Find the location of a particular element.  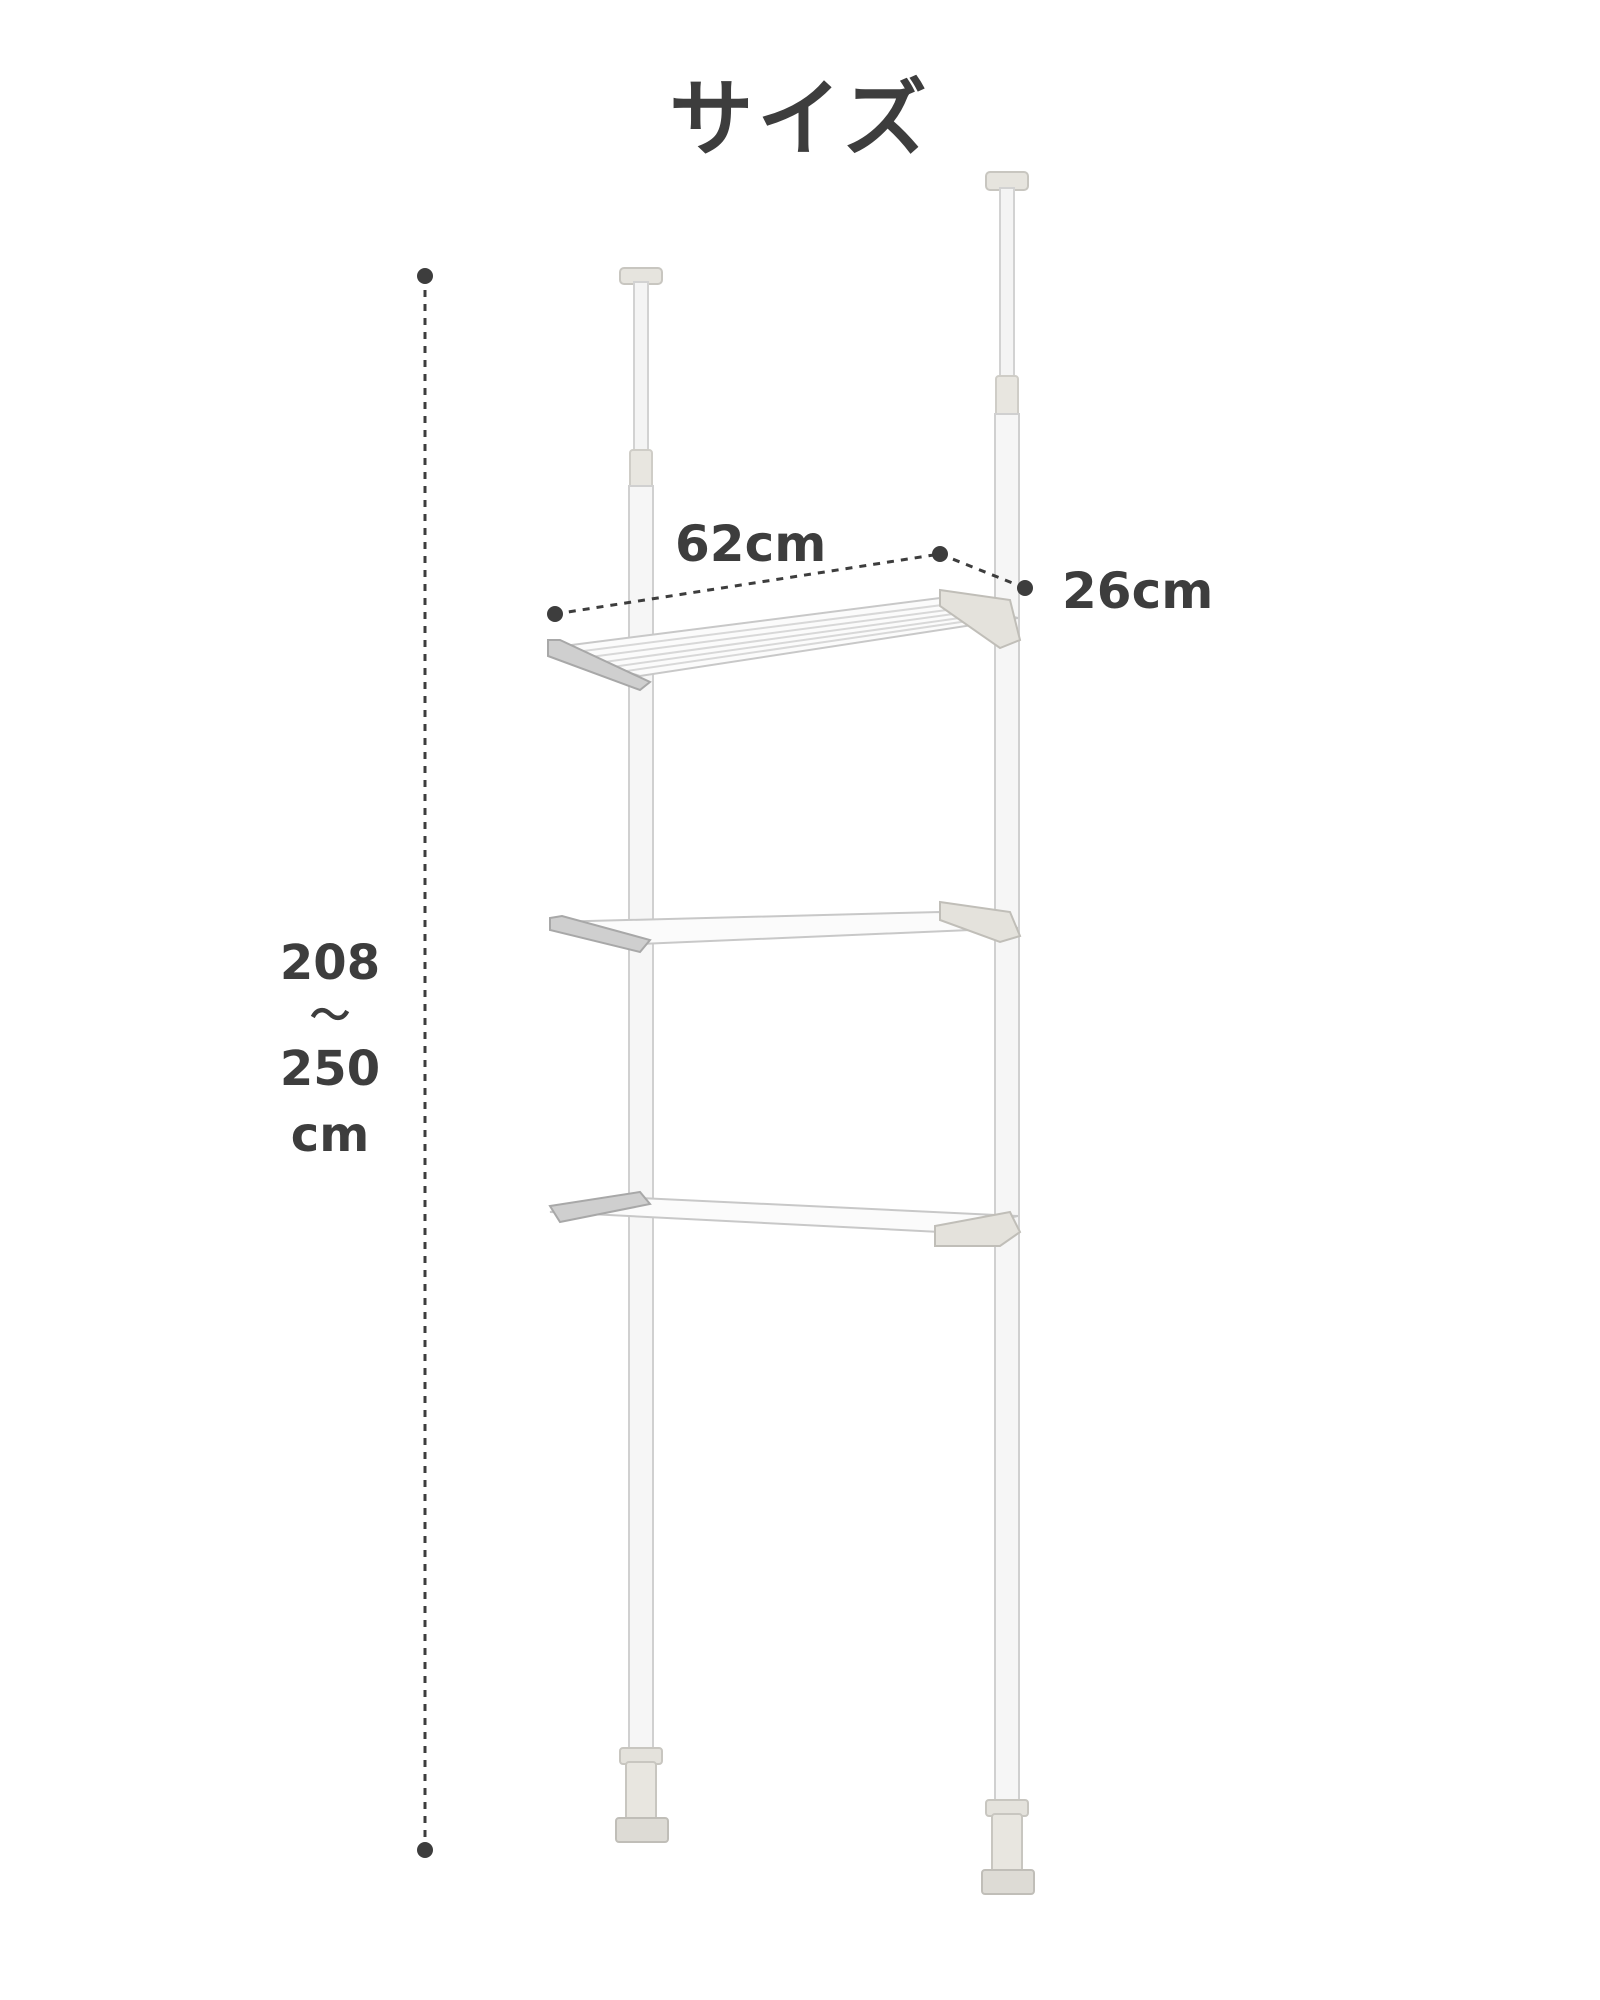

depth-label: 26cm is located at coordinates (1138, 591).